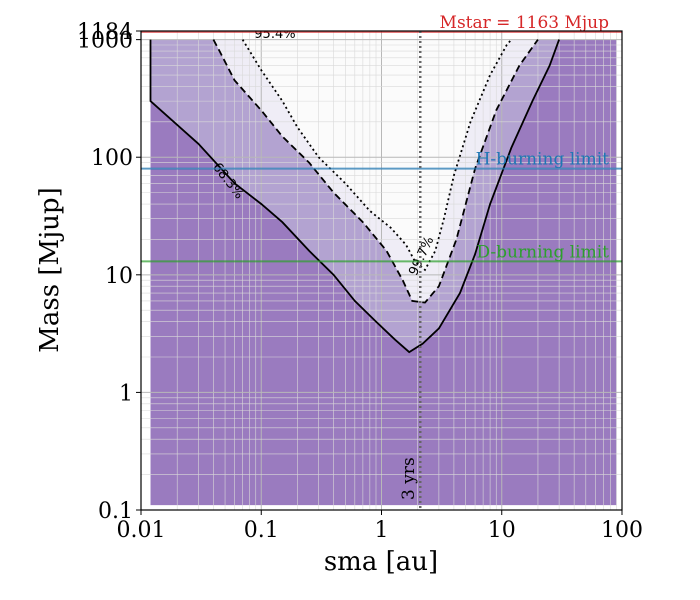 This screenshot has height=600, width=700. What do you see at coordinates (274, 34) in the screenshot?
I see `contour-label-2: 95.4%` at bounding box center [274, 34].